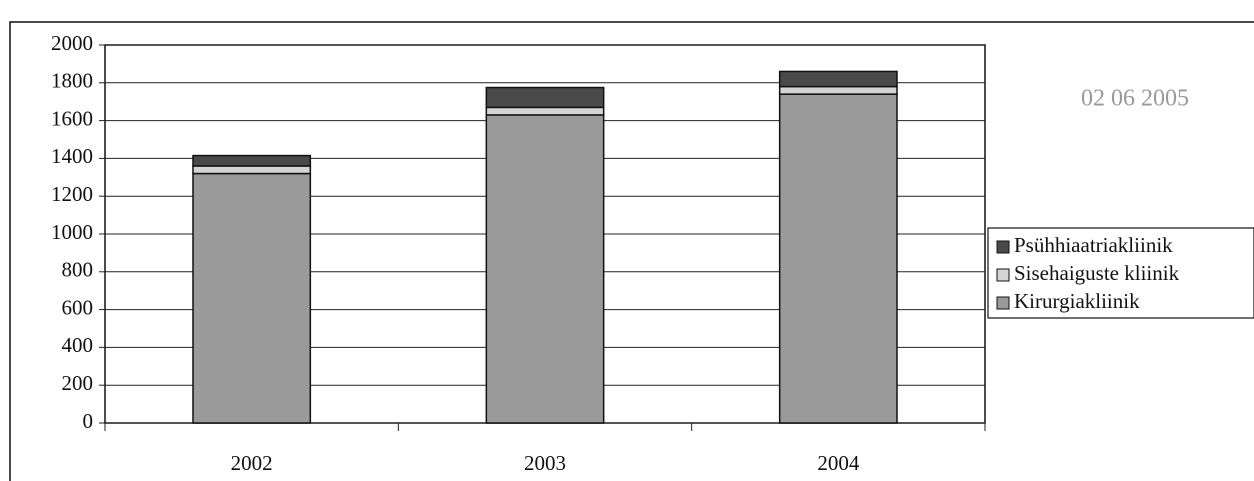  What do you see at coordinates (252, 463) in the screenshot?
I see `x-tick-label: 2002` at bounding box center [252, 463].